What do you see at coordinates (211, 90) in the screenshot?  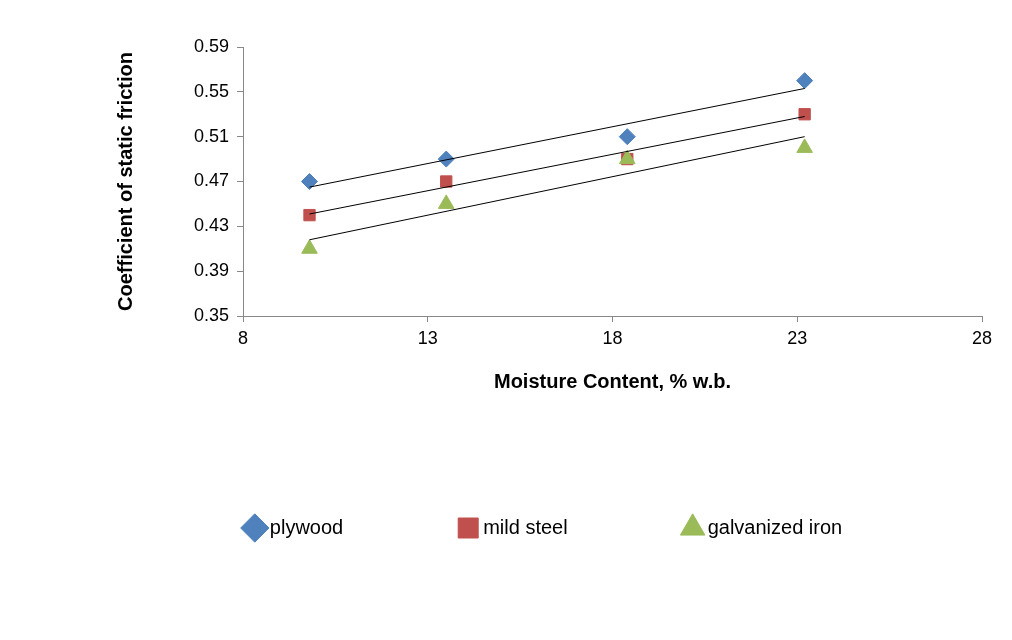 I see `y-tick-label: 0.55` at bounding box center [211, 90].